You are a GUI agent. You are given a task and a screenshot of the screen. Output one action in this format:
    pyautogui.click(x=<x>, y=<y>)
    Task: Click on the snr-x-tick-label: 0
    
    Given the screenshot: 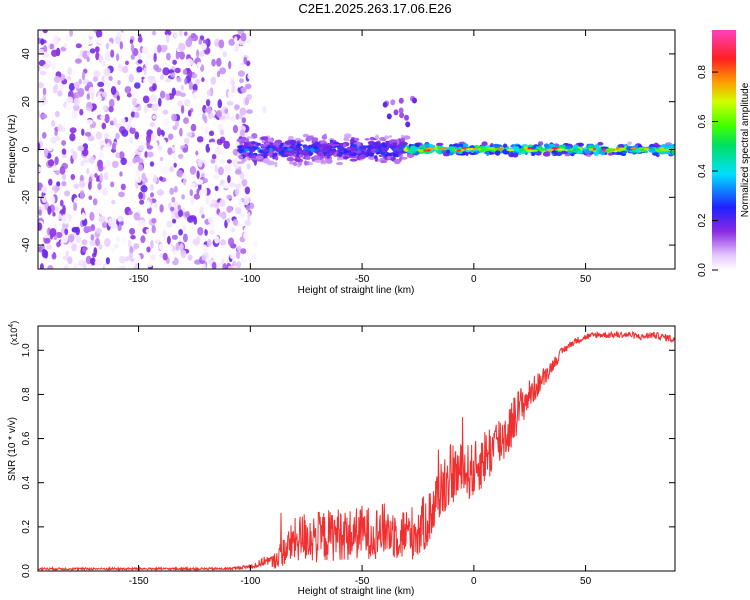 What is the action you would take?
    pyautogui.click(x=474, y=581)
    